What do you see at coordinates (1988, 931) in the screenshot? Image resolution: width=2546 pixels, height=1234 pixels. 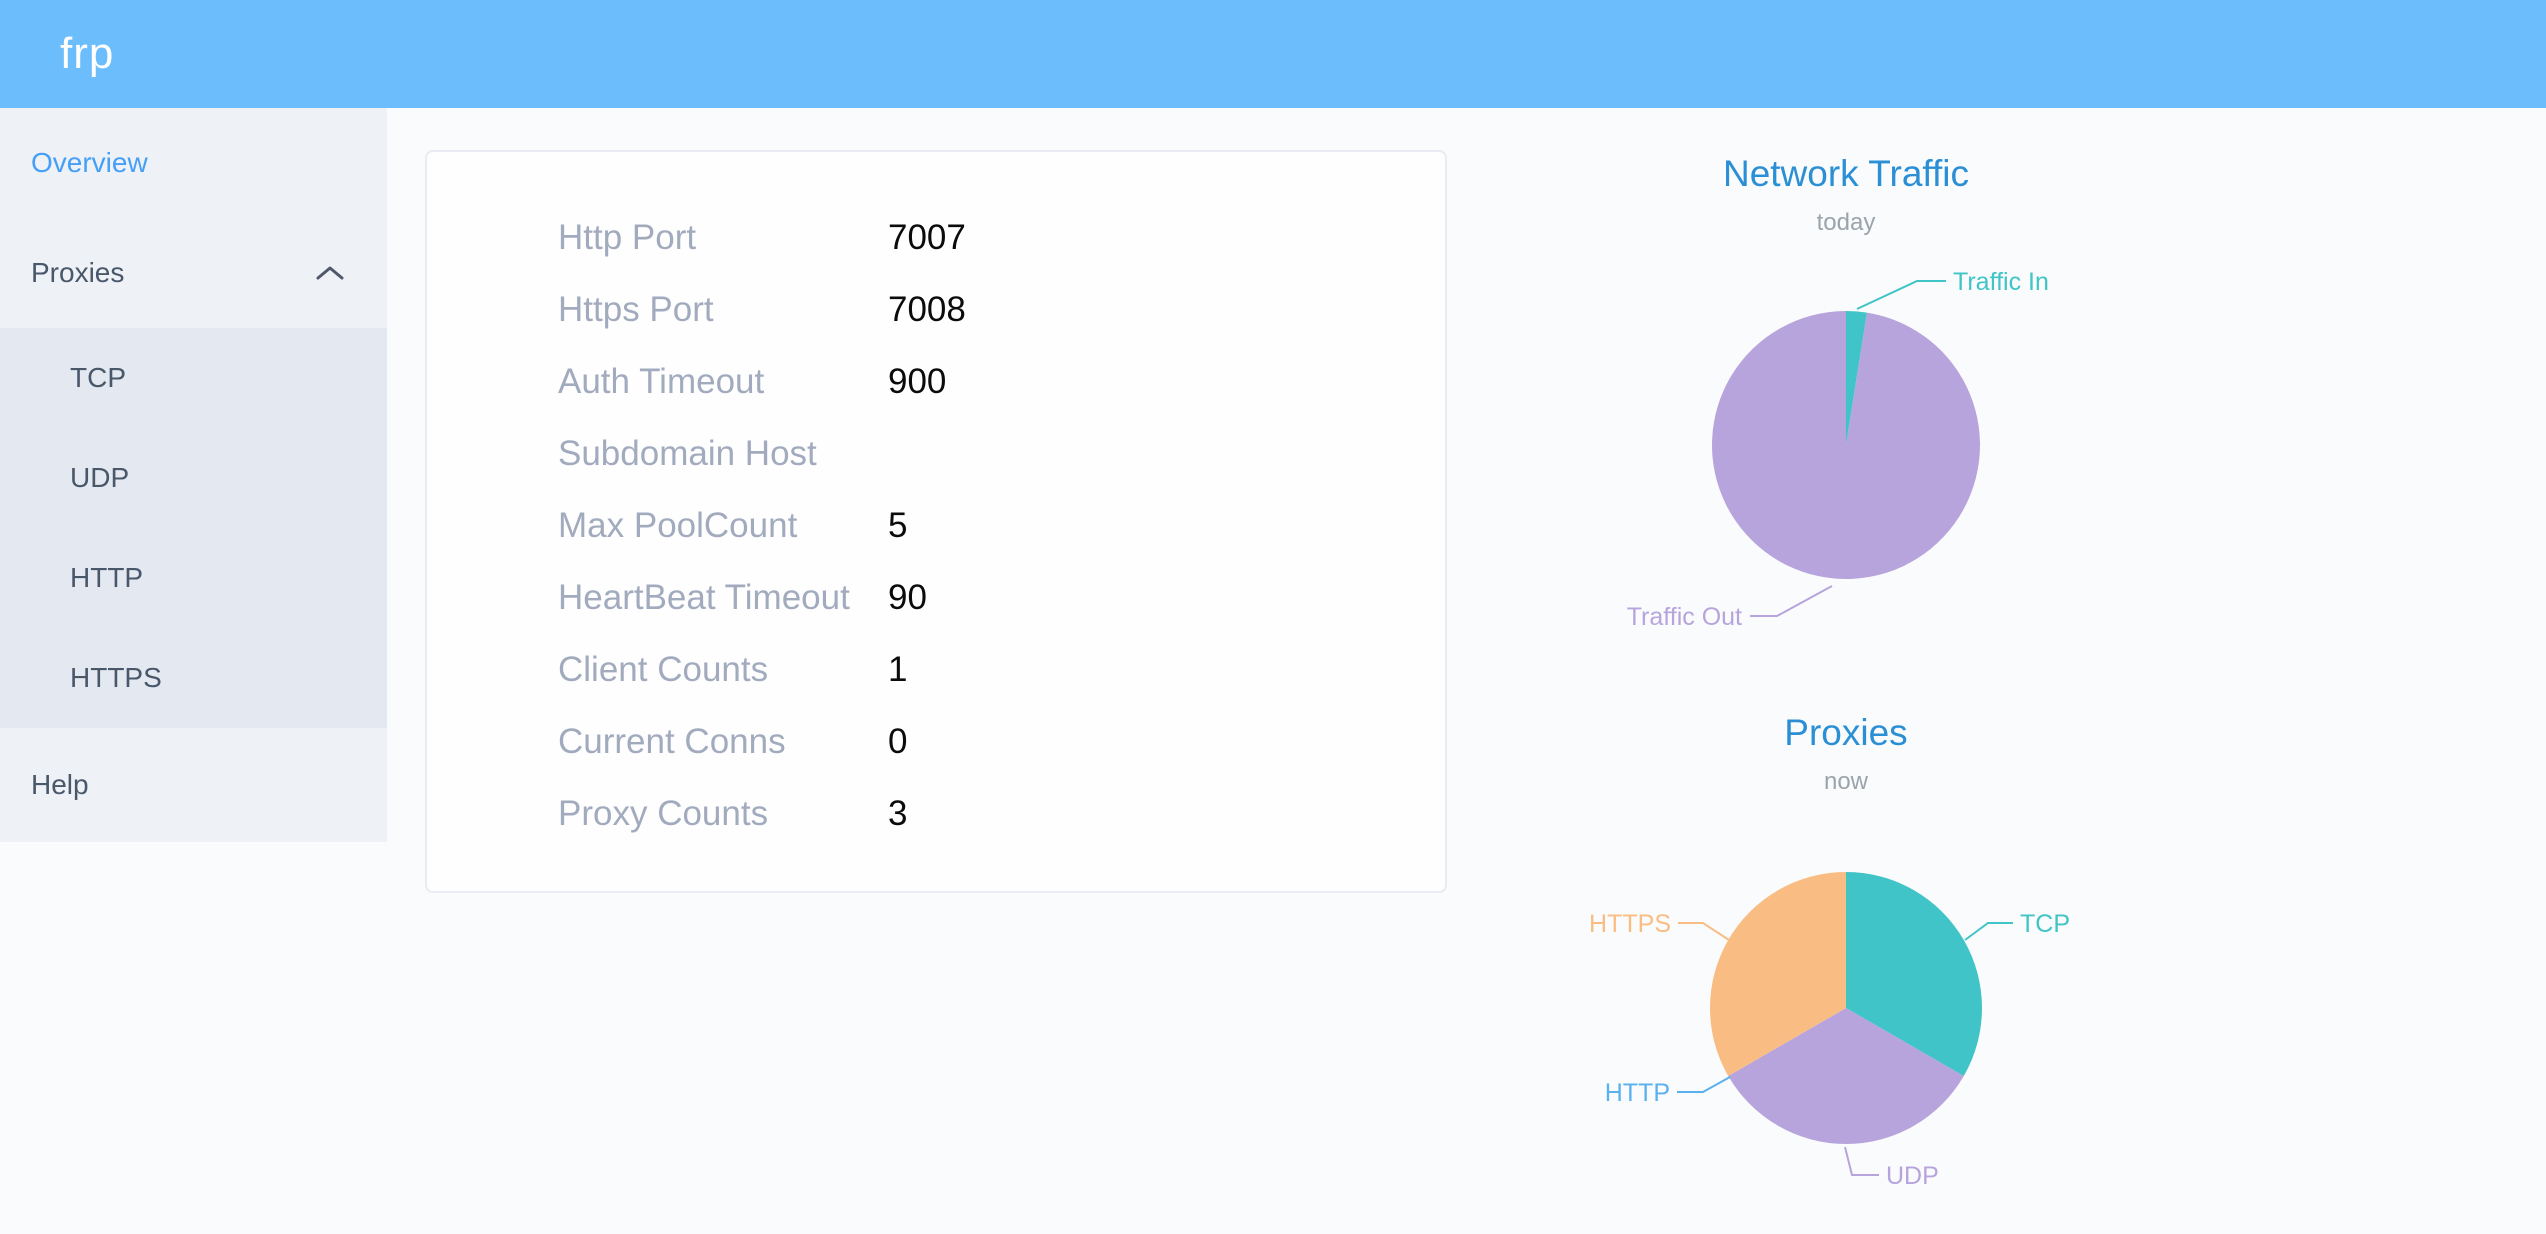 I see `pie-label-line-tcp` at bounding box center [1988, 931].